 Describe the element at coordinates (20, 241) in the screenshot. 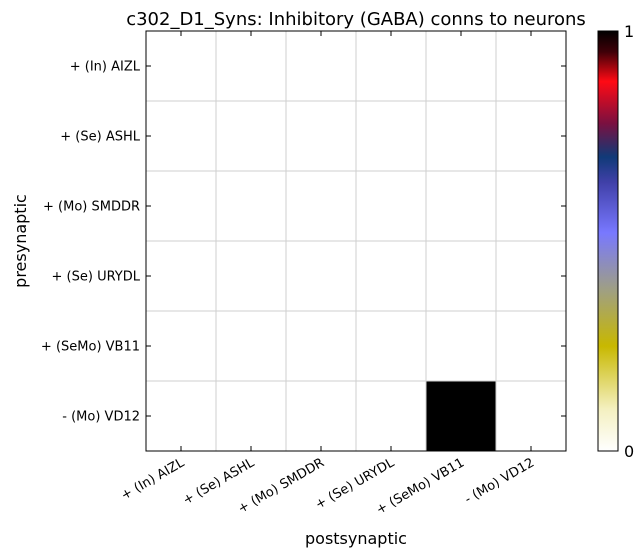

I see `y-axis-label: presynaptic` at that location.